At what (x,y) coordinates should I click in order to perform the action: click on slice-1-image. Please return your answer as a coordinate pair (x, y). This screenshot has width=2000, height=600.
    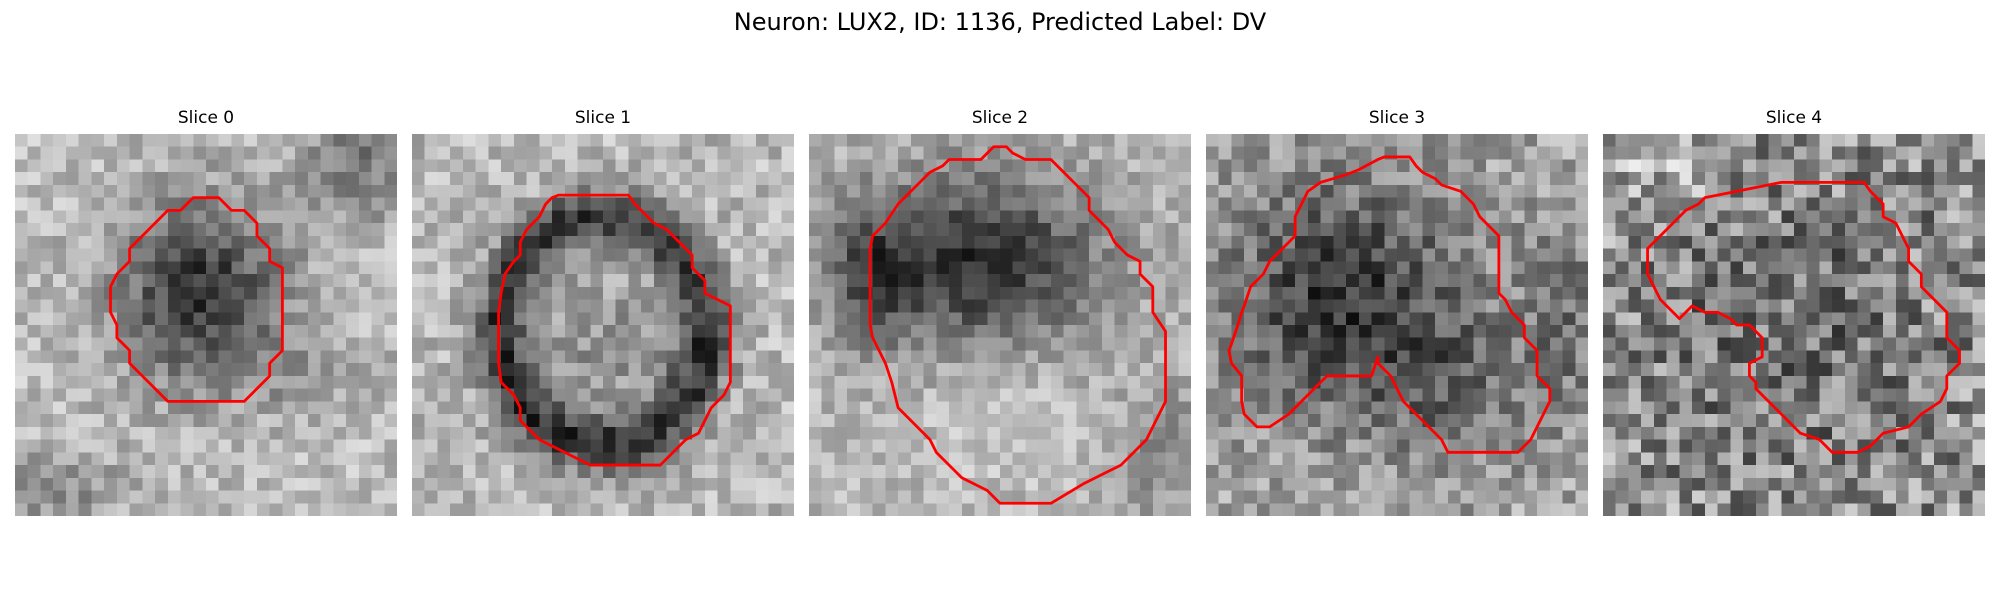
    Looking at the image, I should click on (603, 325).